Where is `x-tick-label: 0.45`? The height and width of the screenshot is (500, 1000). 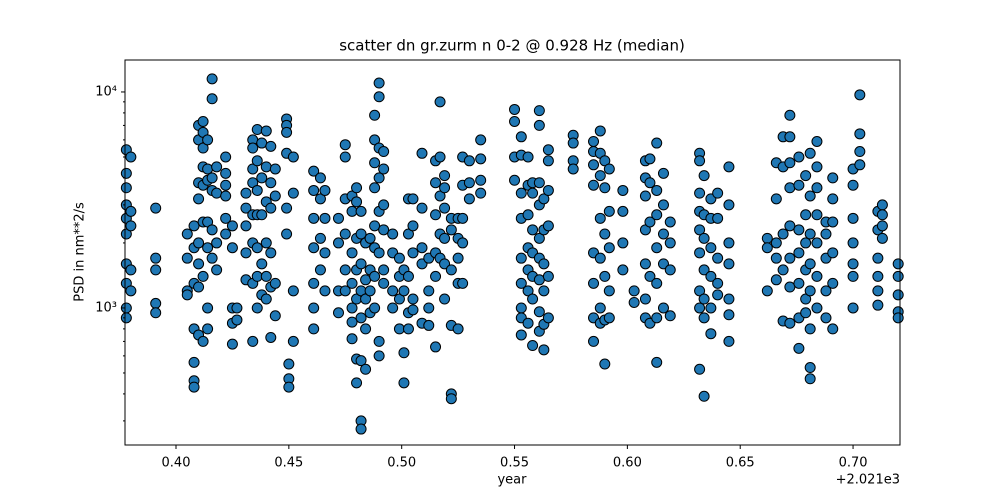 x-tick-label: 0.45 is located at coordinates (288, 463).